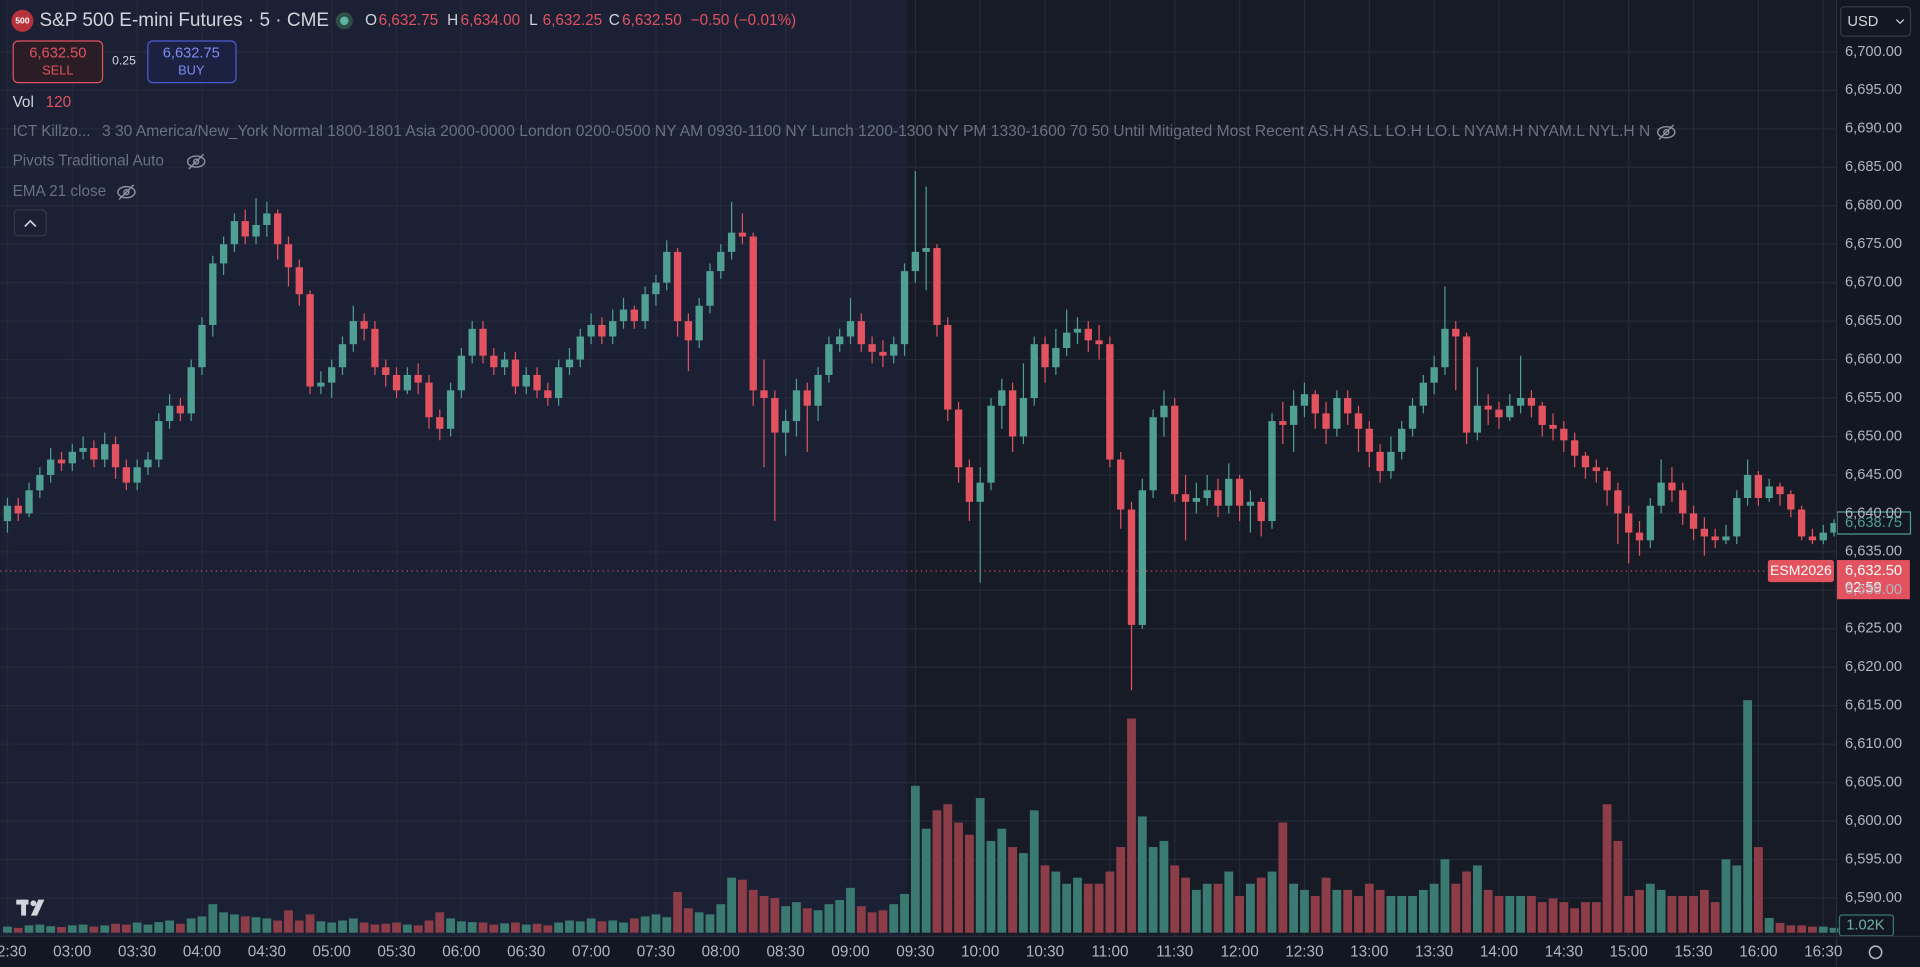 Image resolution: width=1920 pixels, height=967 pixels. I want to click on ohlc-value: 6,632.50, so click(652, 20).